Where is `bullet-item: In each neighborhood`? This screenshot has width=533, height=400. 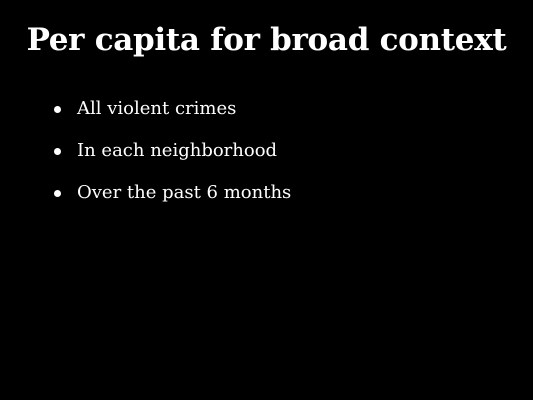 bullet-item: In each neighborhood is located at coordinates (172, 151).